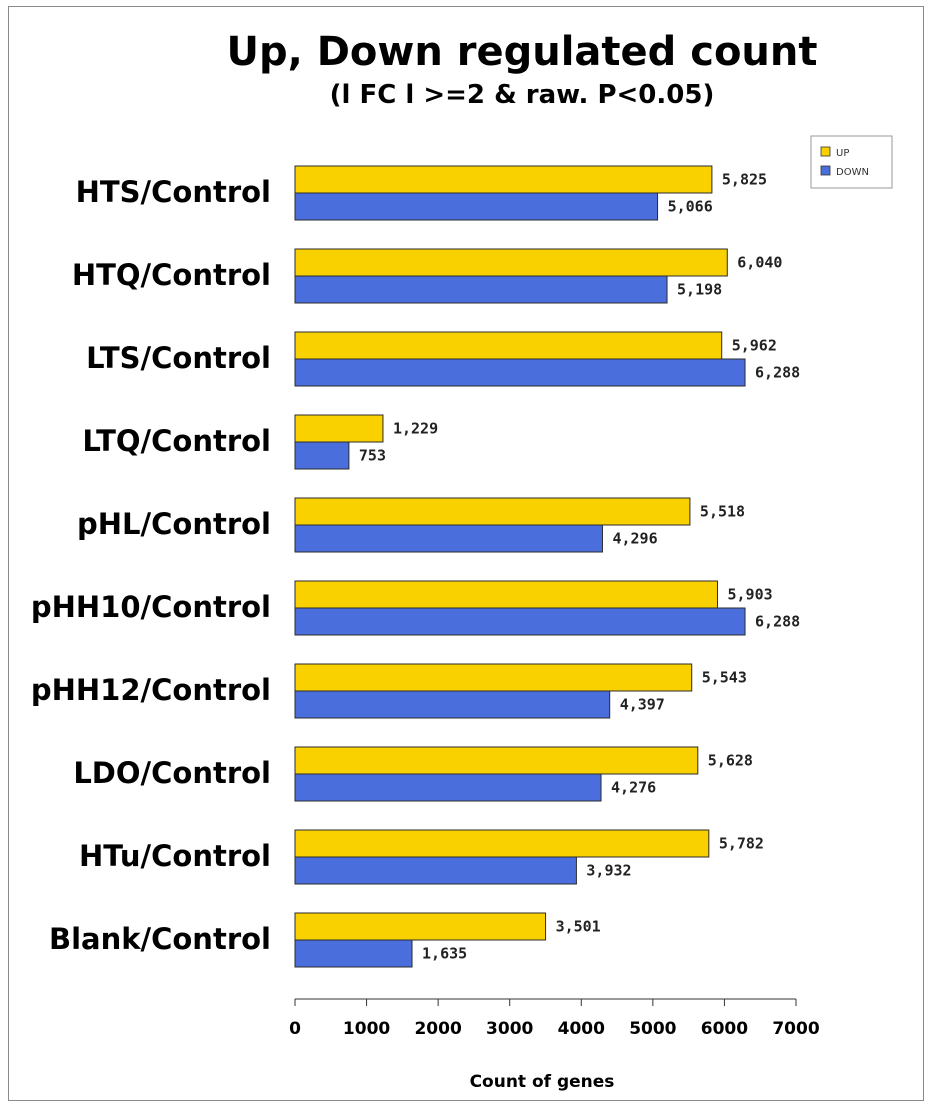 This screenshot has height=1109, width=934. Describe the element at coordinates (151, 690) in the screenshot. I see `category-label: pHH12/Control` at that location.